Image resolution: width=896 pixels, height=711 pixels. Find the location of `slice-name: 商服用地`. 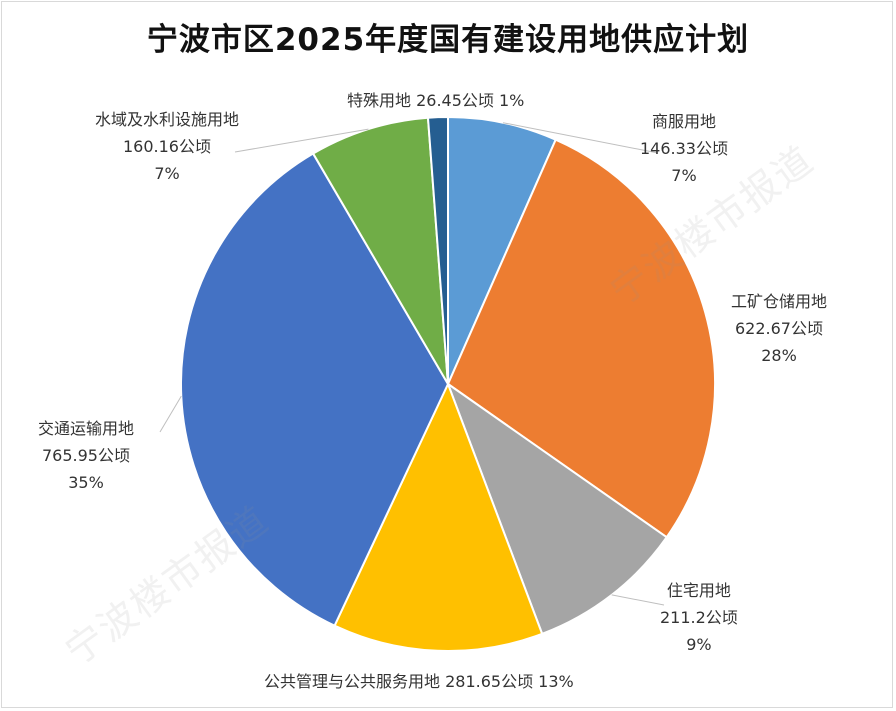

slice-name: 商服用地 is located at coordinates (683, 121).